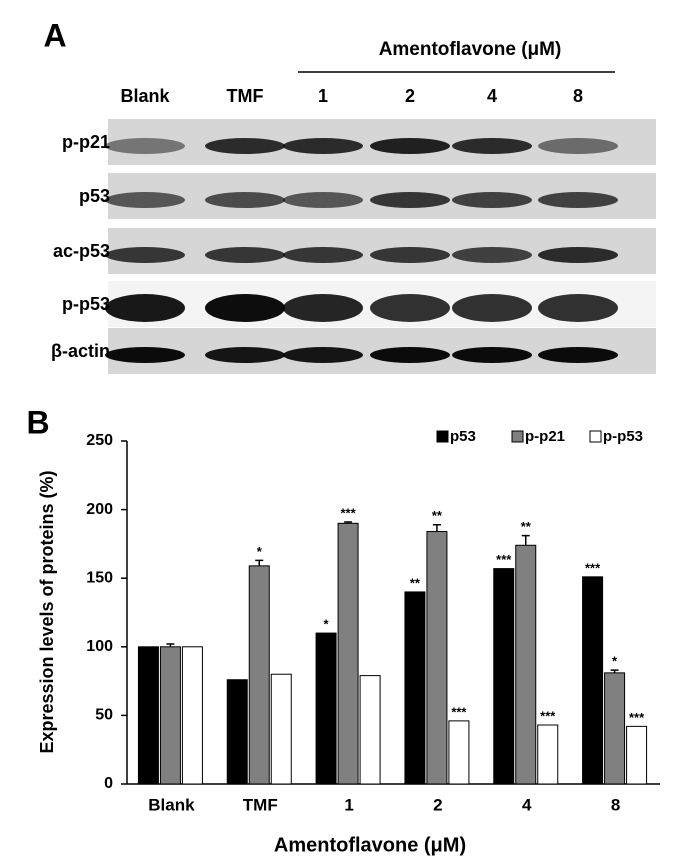  What do you see at coordinates (245, 96) in the screenshot?
I see `lane-label: TMF` at bounding box center [245, 96].